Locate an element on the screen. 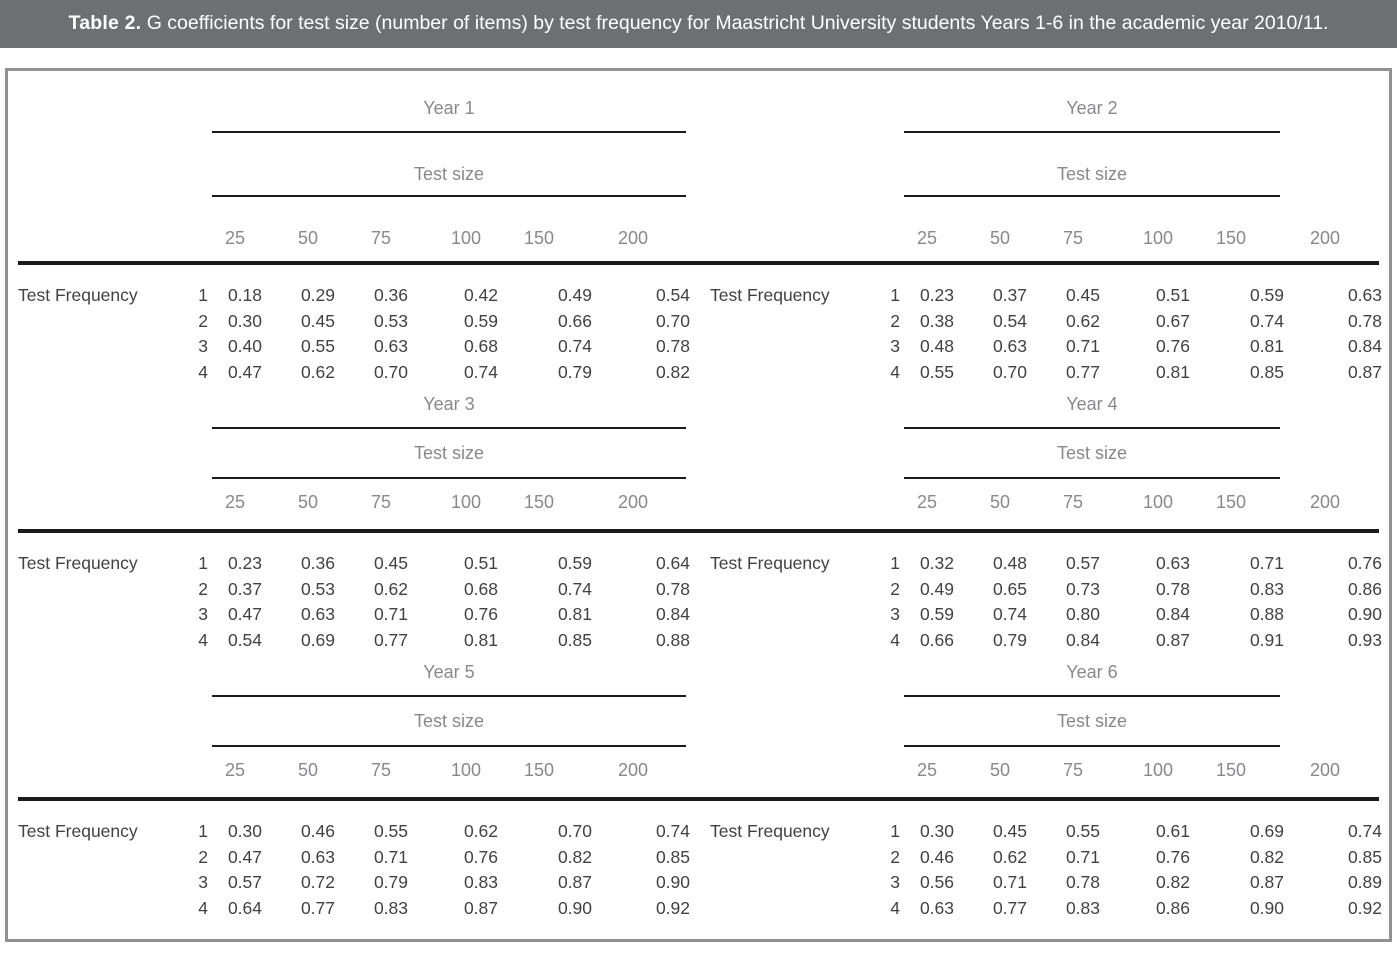 This screenshot has height=965, width=1397. g-coefficient-value: 0.38 is located at coordinates (936, 320).